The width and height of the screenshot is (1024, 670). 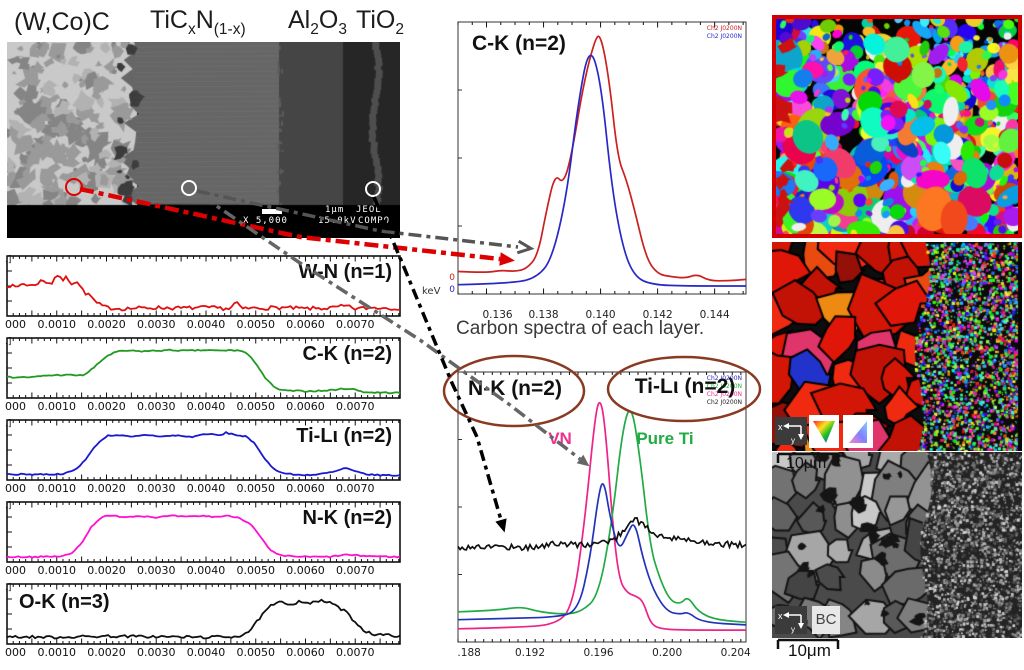 I want to click on layer-label-tio2: TiO2, so click(x=380, y=22).